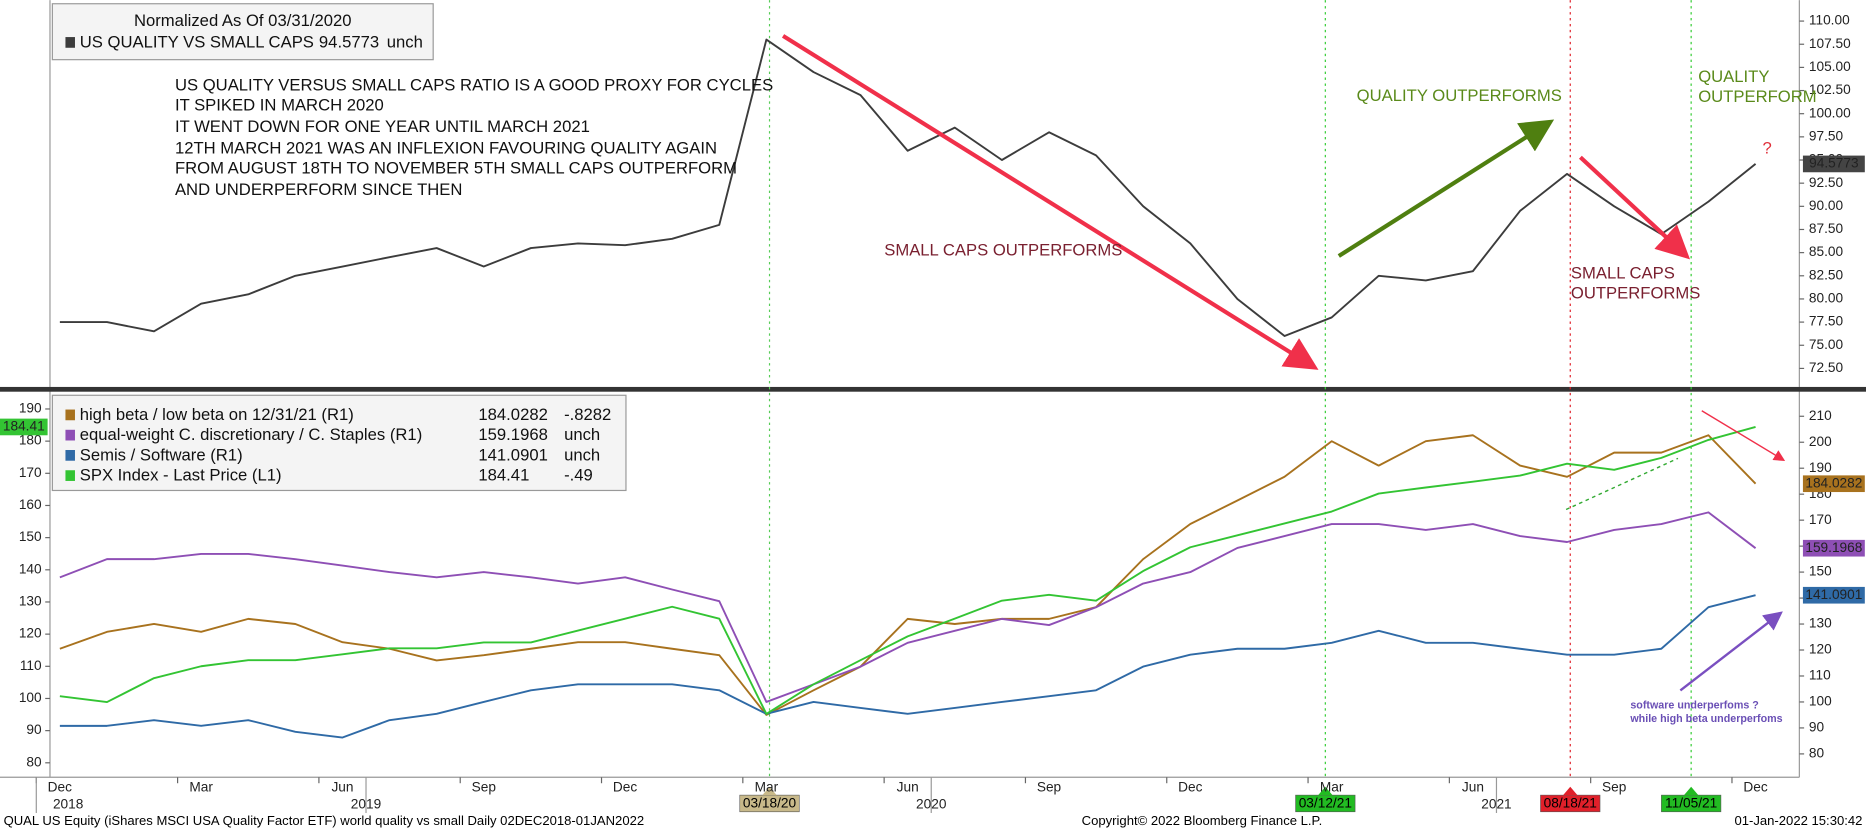  What do you see at coordinates (1829, 20) in the screenshot?
I see `y-tick-label: 110.00` at bounding box center [1829, 20].